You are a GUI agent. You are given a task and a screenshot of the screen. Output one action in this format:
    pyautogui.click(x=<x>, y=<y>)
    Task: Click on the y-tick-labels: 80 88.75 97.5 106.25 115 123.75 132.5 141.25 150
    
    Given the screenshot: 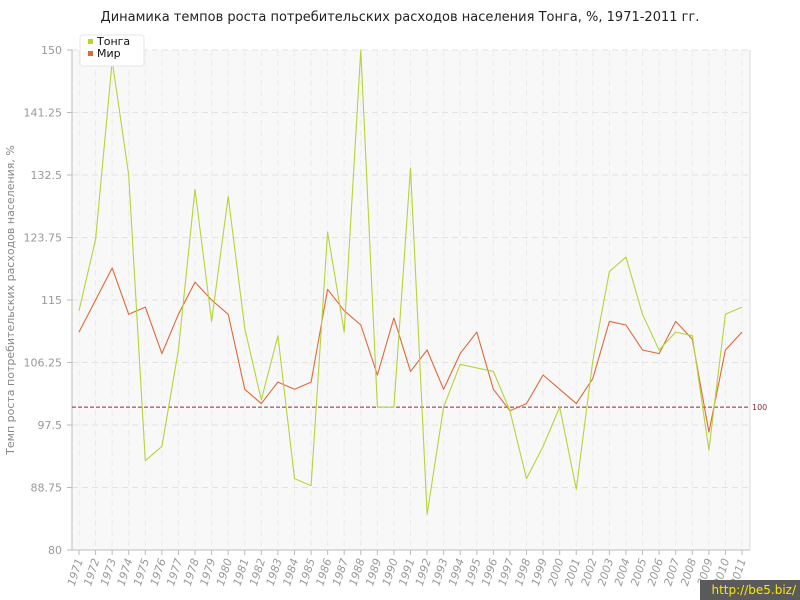 What is the action you would take?
    pyautogui.click(x=43, y=300)
    